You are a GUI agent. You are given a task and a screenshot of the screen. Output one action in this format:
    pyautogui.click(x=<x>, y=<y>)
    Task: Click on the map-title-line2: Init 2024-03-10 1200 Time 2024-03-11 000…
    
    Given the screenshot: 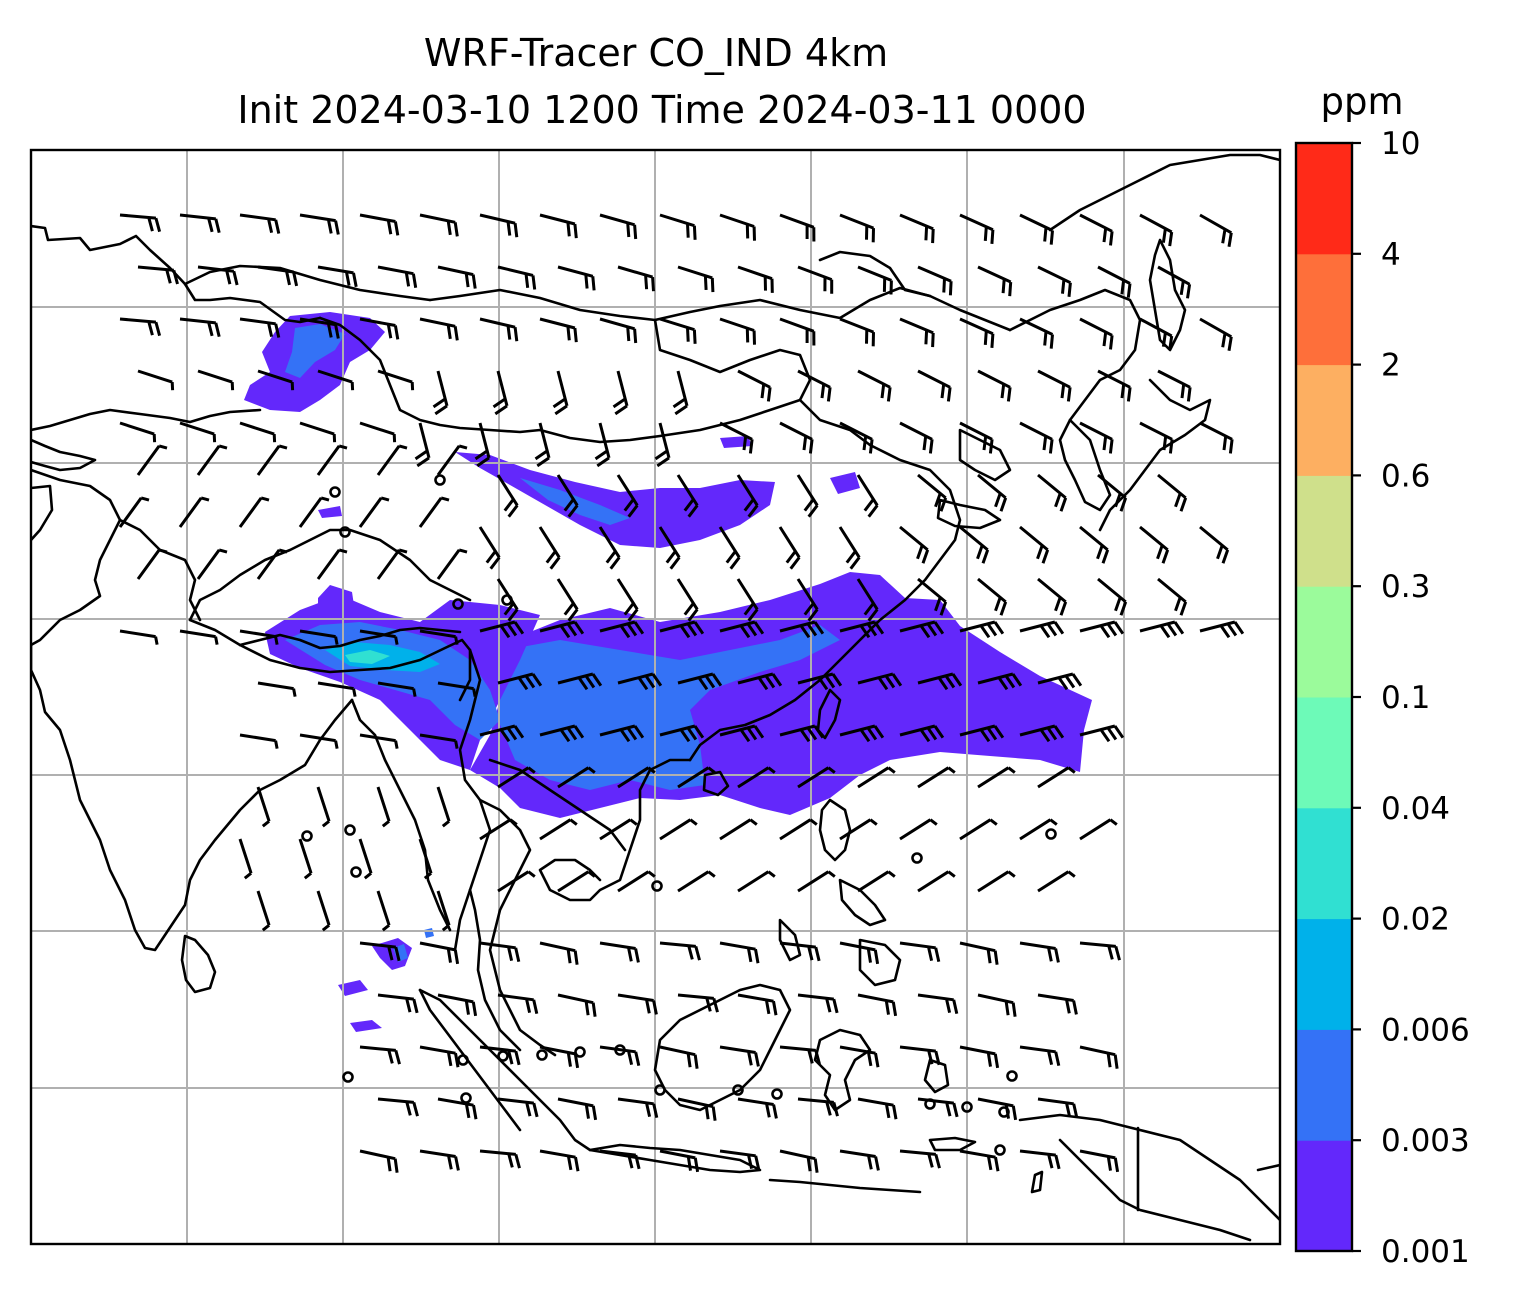 What is the action you would take?
    pyautogui.click(x=661, y=110)
    